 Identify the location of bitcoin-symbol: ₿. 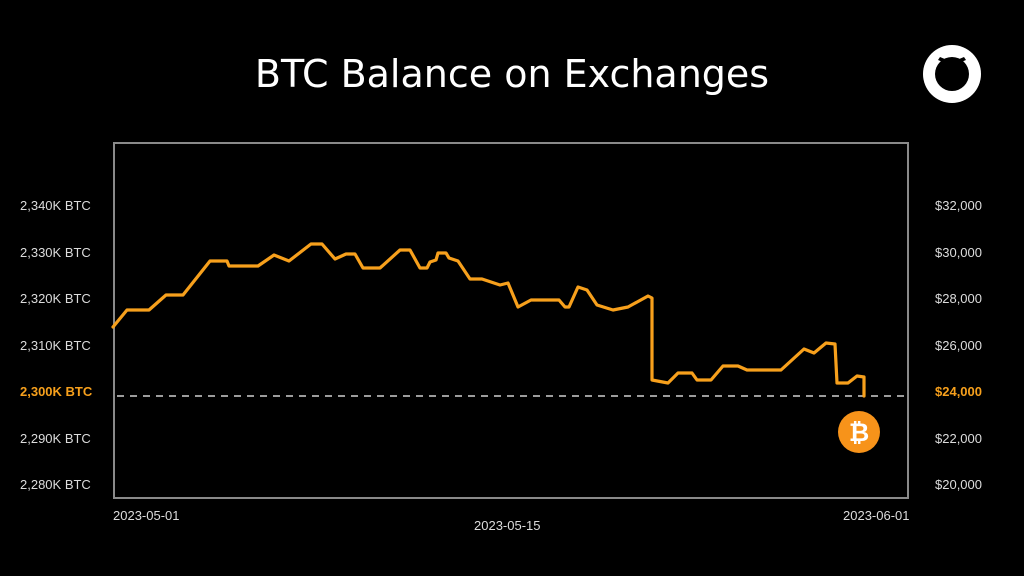
(859, 432).